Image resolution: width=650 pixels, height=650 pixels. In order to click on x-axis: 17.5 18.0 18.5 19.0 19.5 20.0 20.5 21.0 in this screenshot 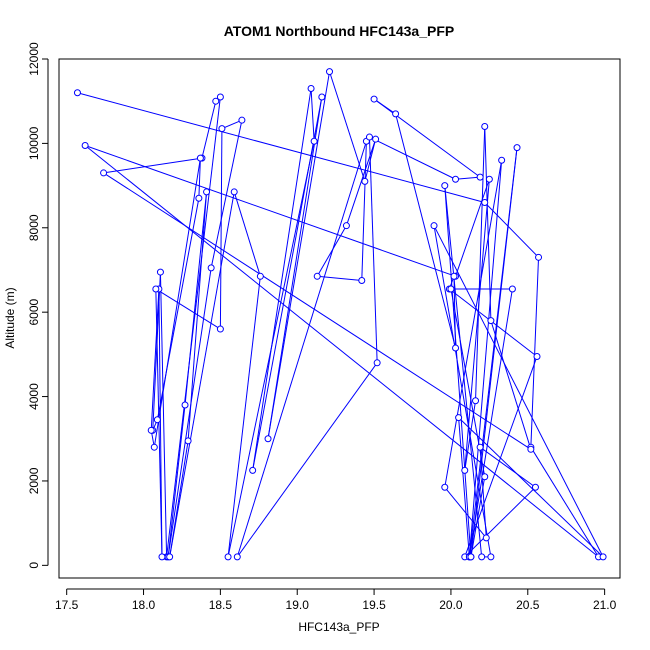, I will do `click(336, 600)`.